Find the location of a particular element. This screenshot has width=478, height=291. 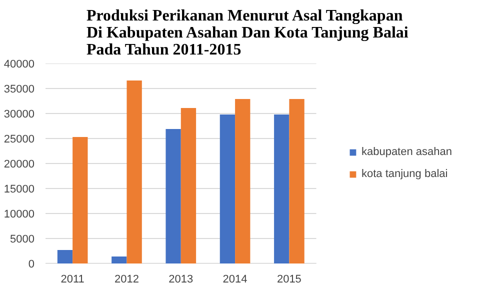

chart-title: Produksi Perikanan Menurut Asal Tangkapan Di Kabupaten Asahan Dan Kota Tanjung Balai Pada Tahun 2011-2015 is located at coordinates (247, 33).